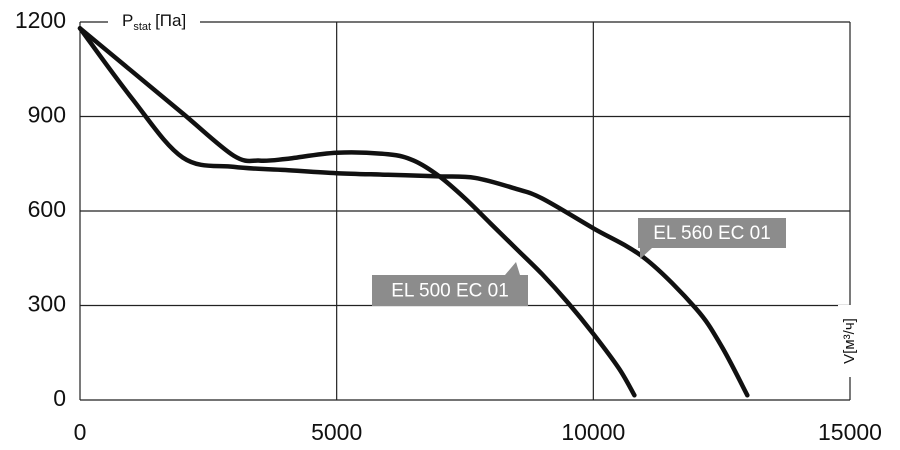 The width and height of the screenshot is (900, 450). What do you see at coordinates (170, 20) in the screenshot?
I see `y-axis-label-part: [Па]` at bounding box center [170, 20].